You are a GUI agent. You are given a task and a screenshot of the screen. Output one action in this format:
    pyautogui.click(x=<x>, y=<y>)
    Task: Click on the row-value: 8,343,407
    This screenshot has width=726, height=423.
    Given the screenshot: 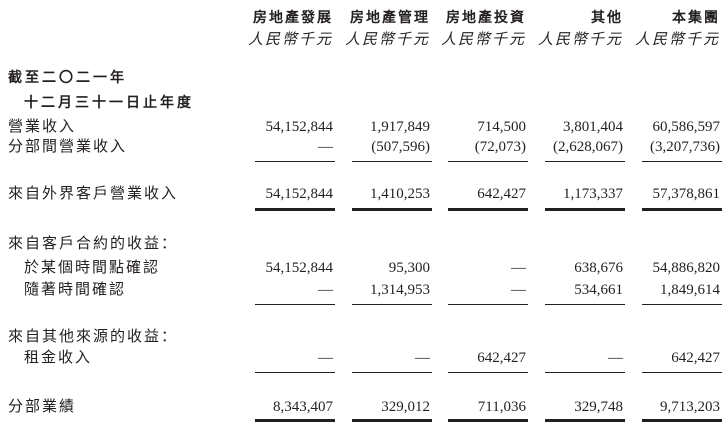 What is the action you would take?
    pyautogui.click(x=303, y=407)
    